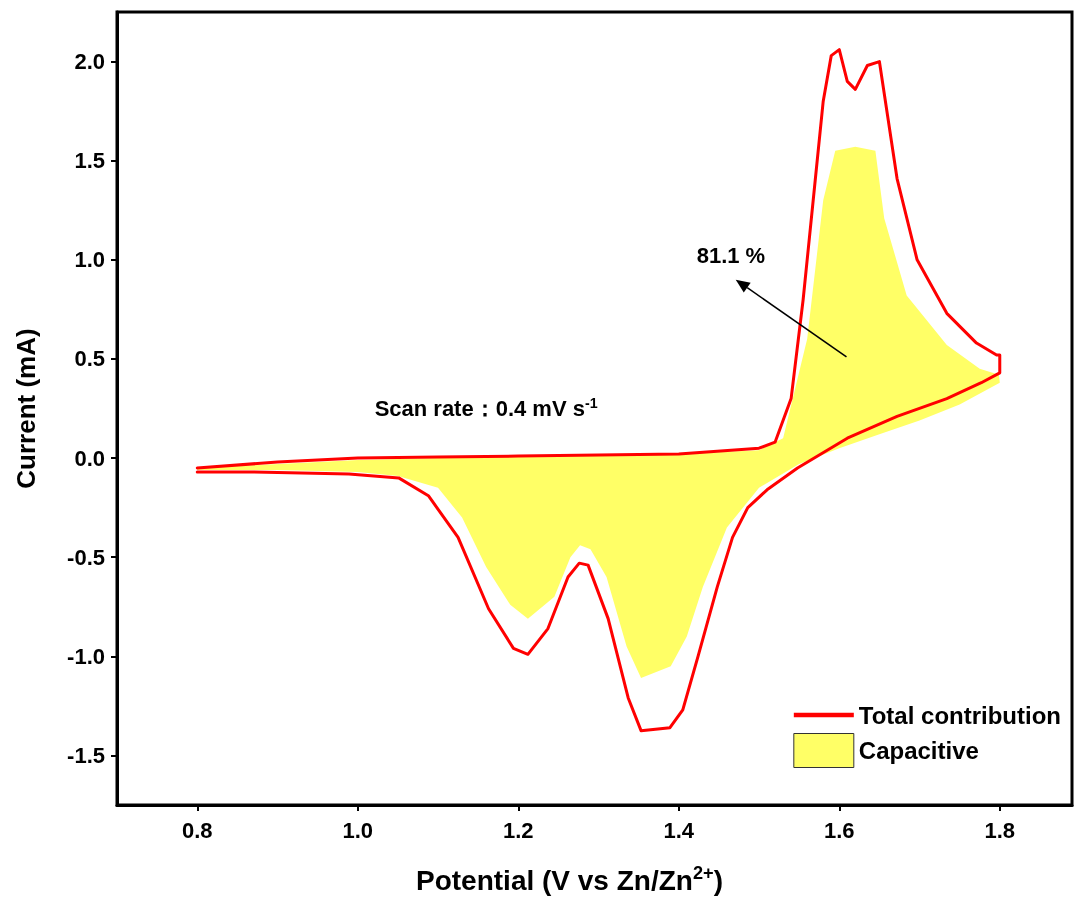  I want to click on x-tick-label: 1.2, so click(518, 830).